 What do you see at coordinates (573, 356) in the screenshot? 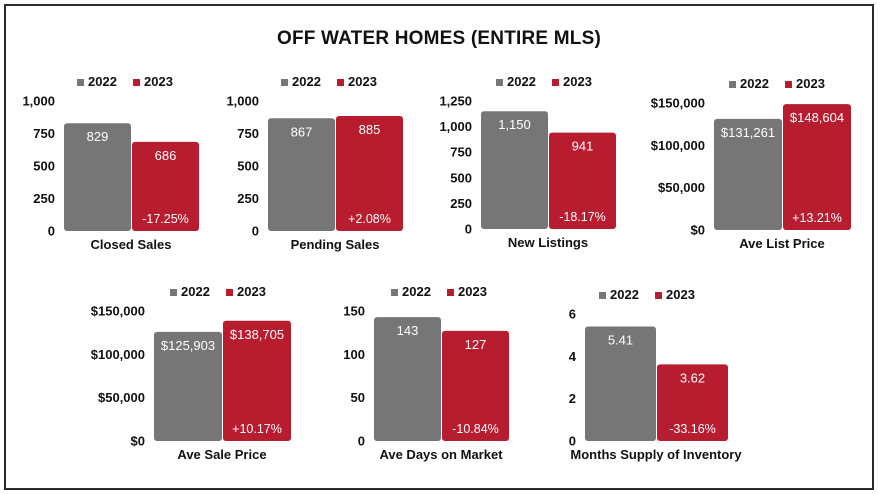
I see `y-tick-label: 4` at bounding box center [573, 356].